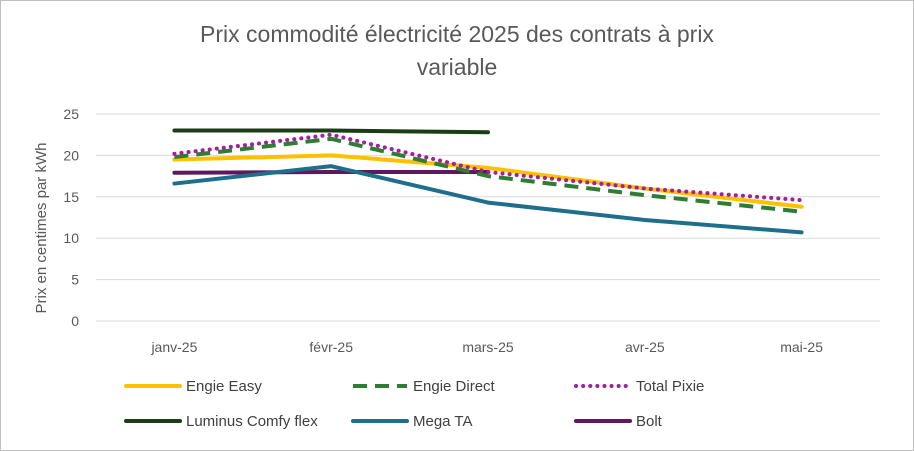 This screenshot has width=914, height=451. What do you see at coordinates (331, 347) in the screenshot?
I see `x-tick-label: févr-25` at bounding box center [331, 347].